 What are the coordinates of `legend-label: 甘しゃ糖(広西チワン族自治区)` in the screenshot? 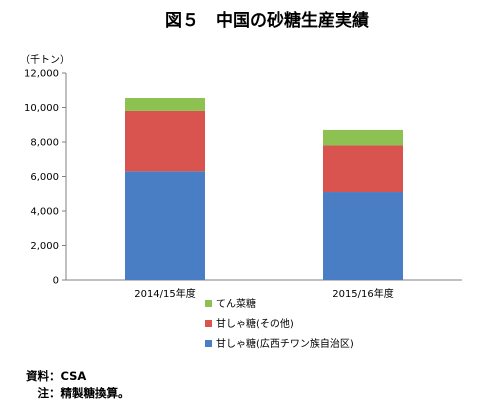 It's located at (285, 343).